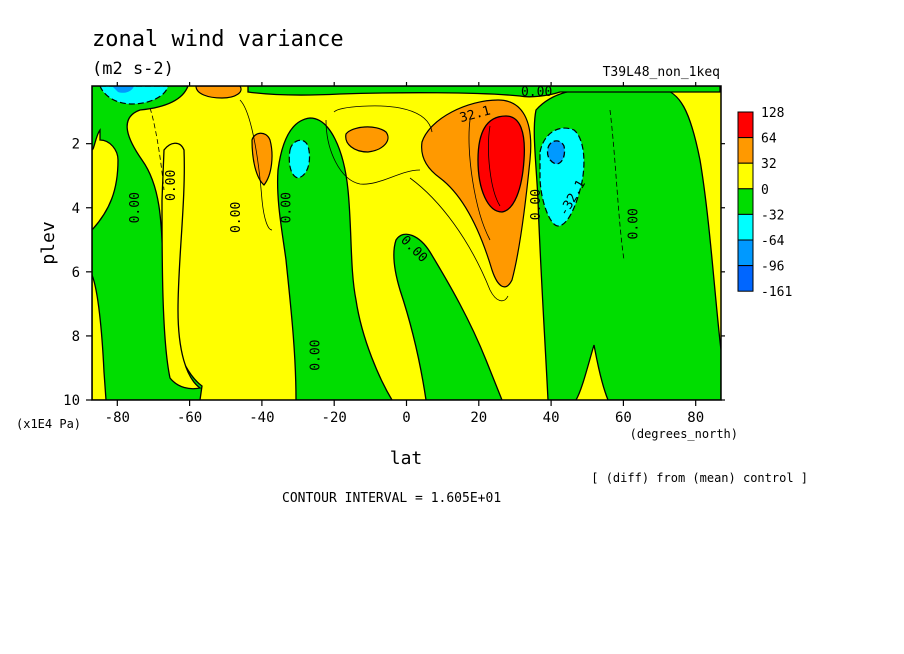 The height and width of the screenshot is (654, 904). What do you see at coordinates (334, 258) in the screenshot?
I see `green-region-30s` at bounding box center [334, 258].